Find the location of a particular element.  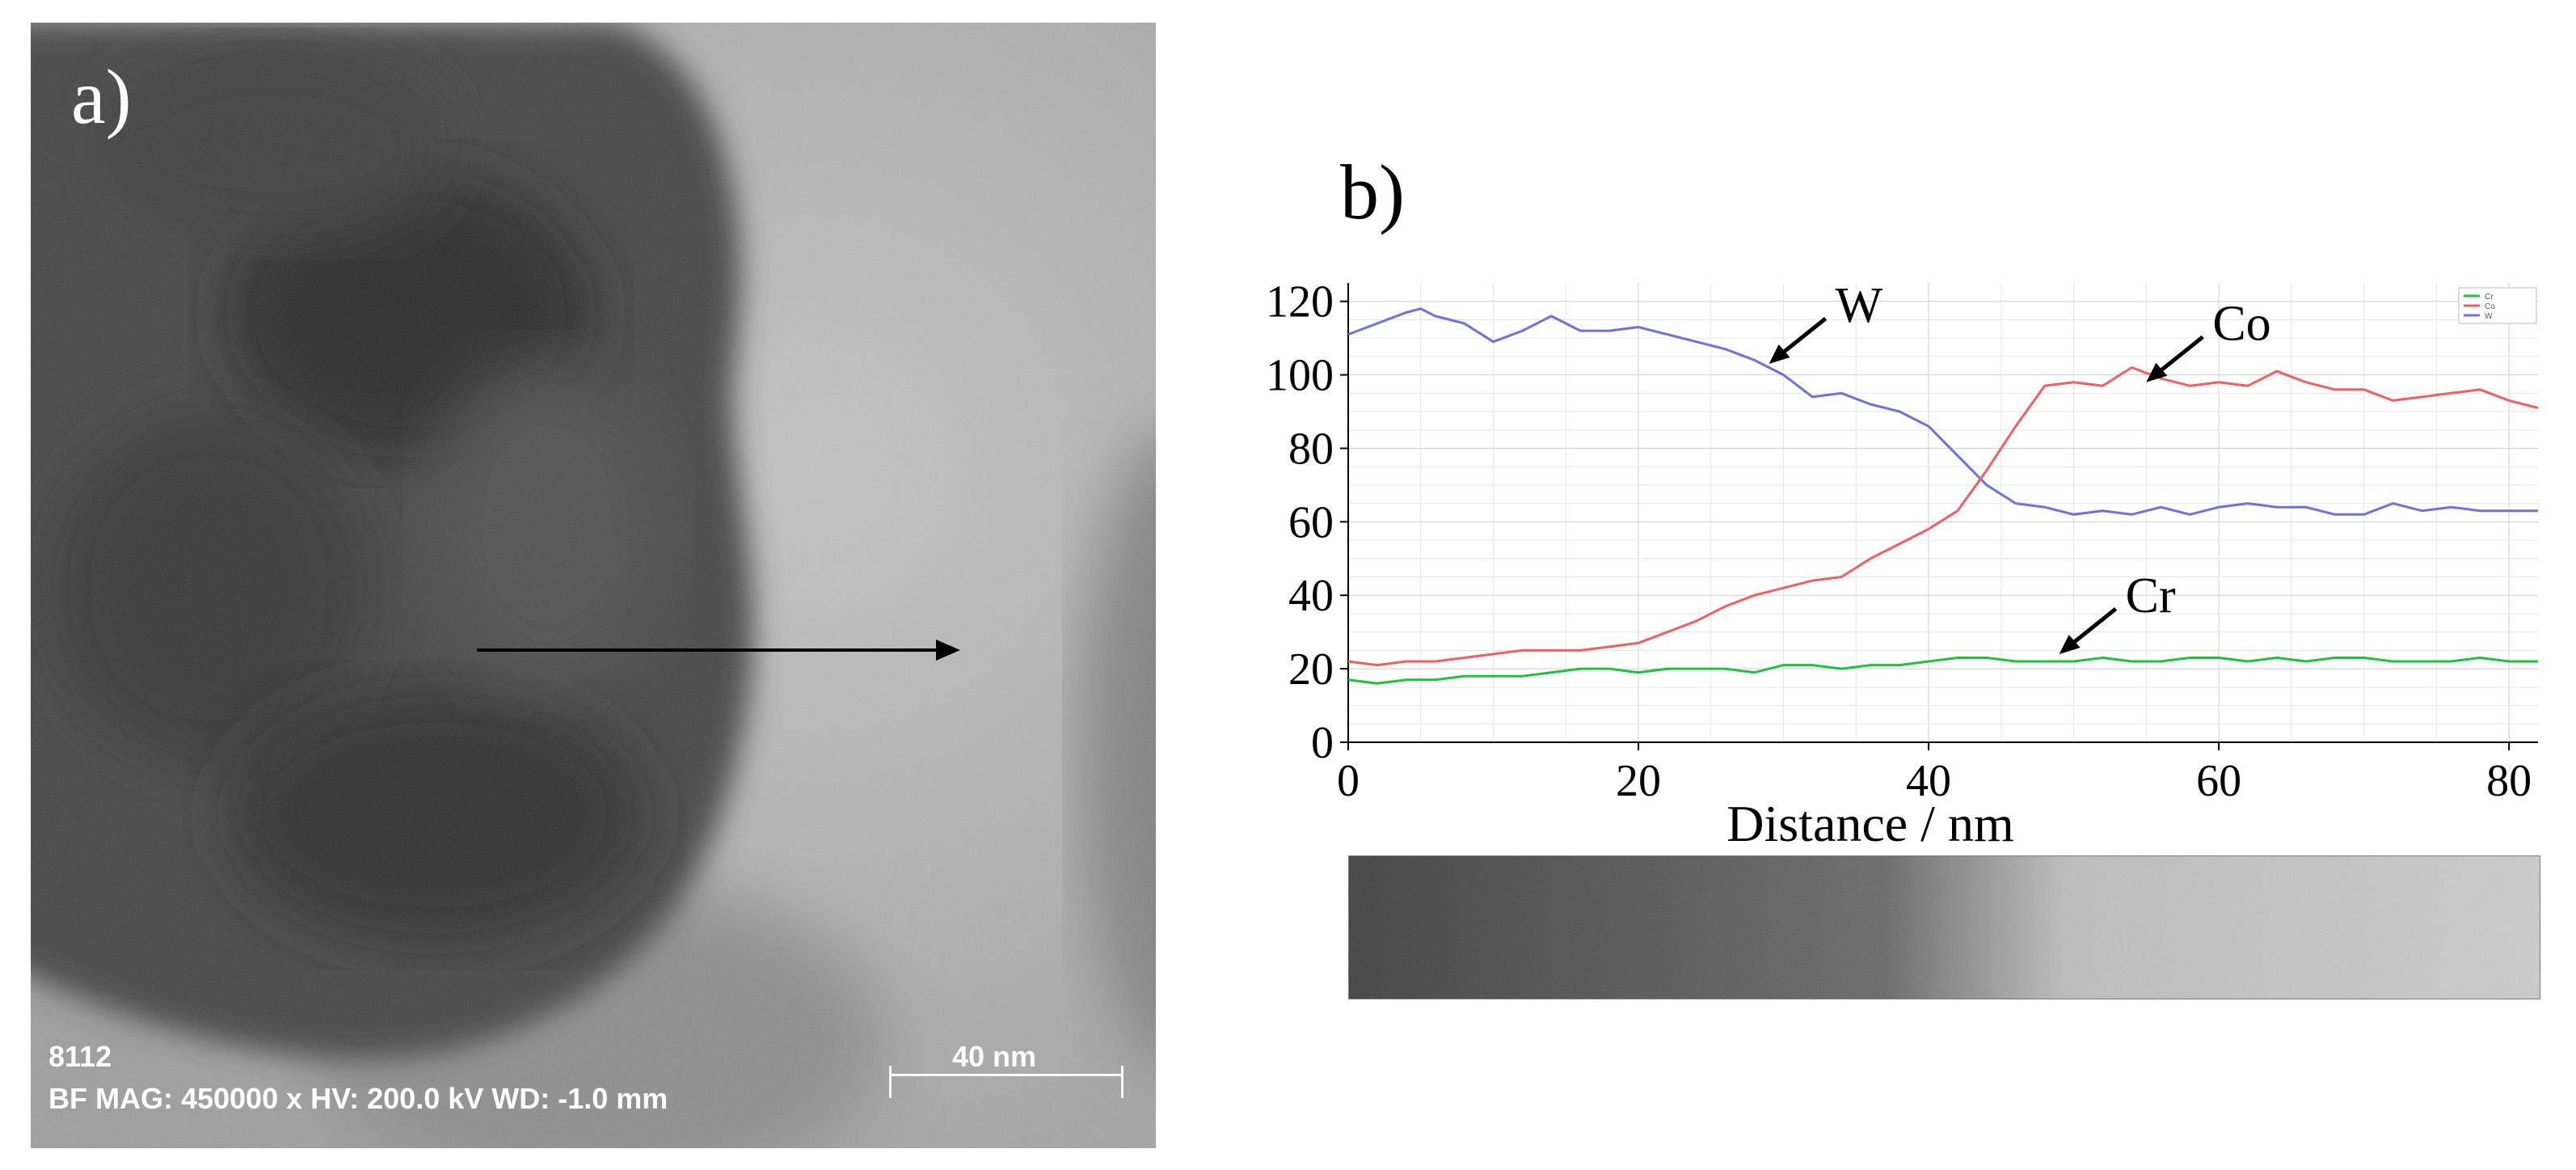

x-tick-label: 80 is located at coordinates (2509, 781).